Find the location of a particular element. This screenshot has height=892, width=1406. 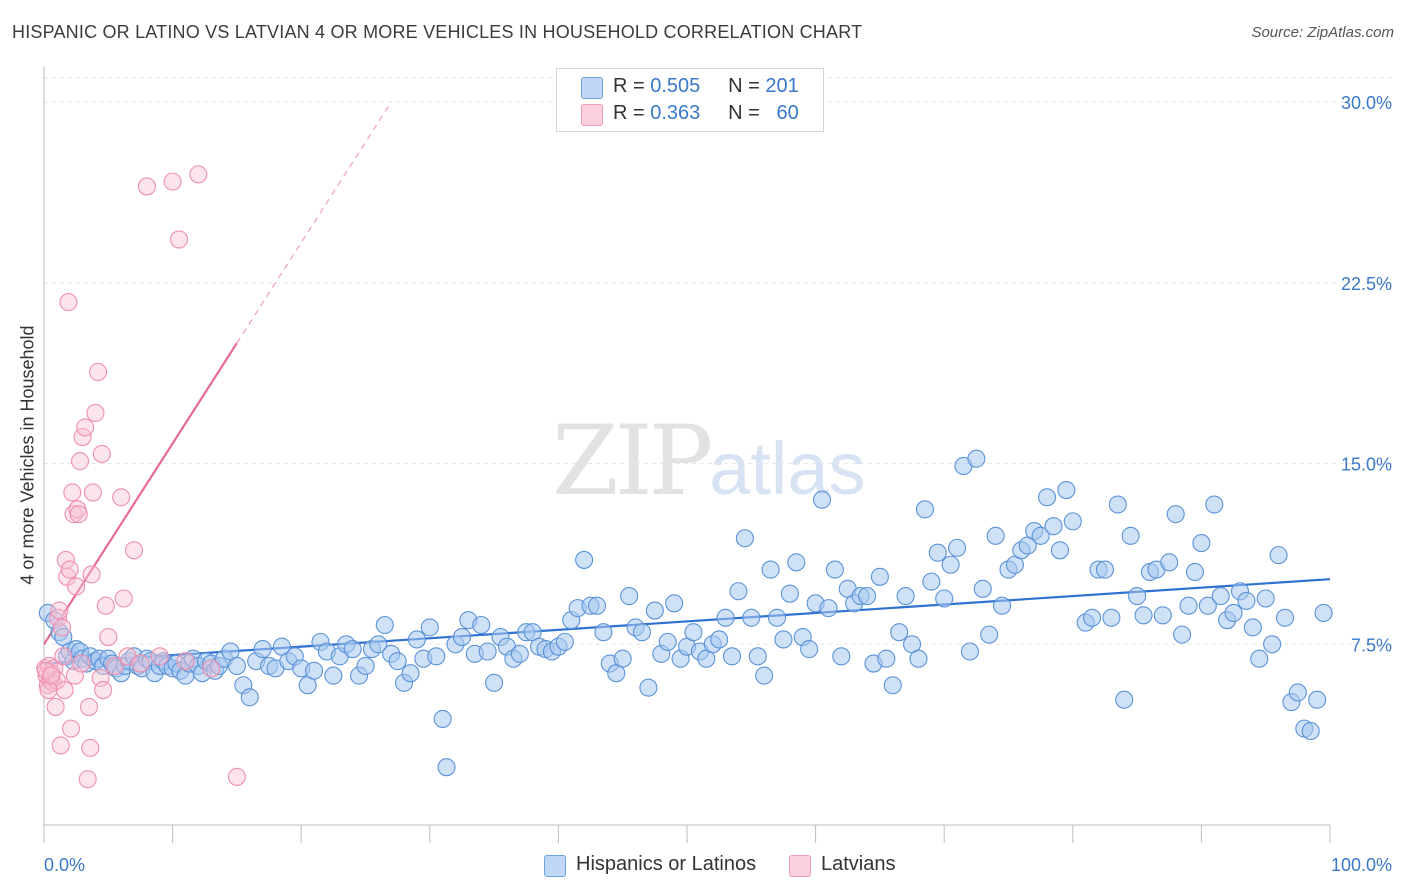

trend-line-latvians-extension is located at coordinates (314, 222).